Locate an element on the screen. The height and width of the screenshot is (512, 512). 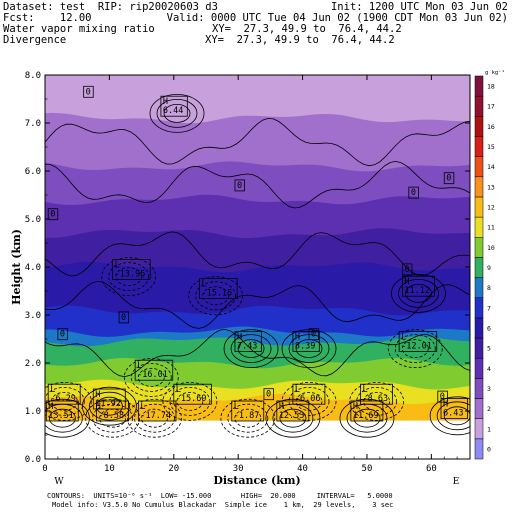
fcst-line: Fcst: 12.00 is located at coordinates (47, 18).